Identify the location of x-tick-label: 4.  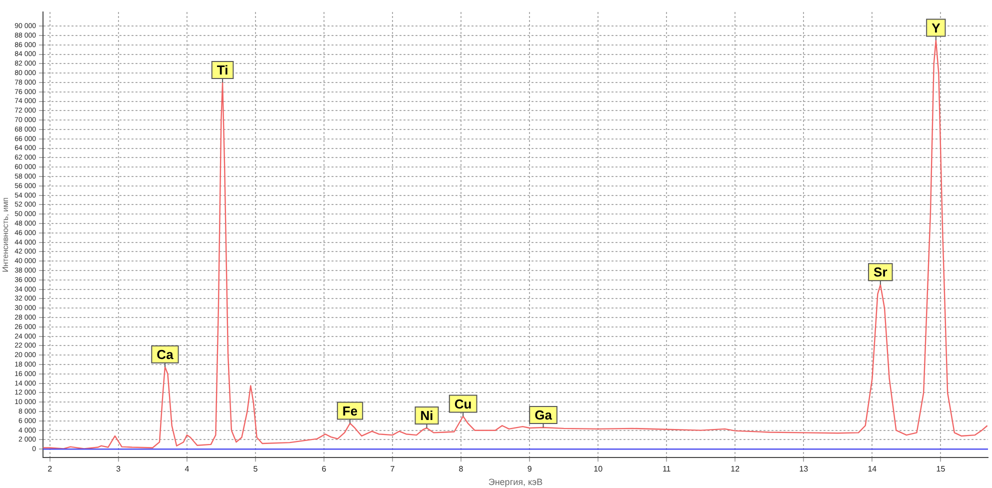
(187, 469).